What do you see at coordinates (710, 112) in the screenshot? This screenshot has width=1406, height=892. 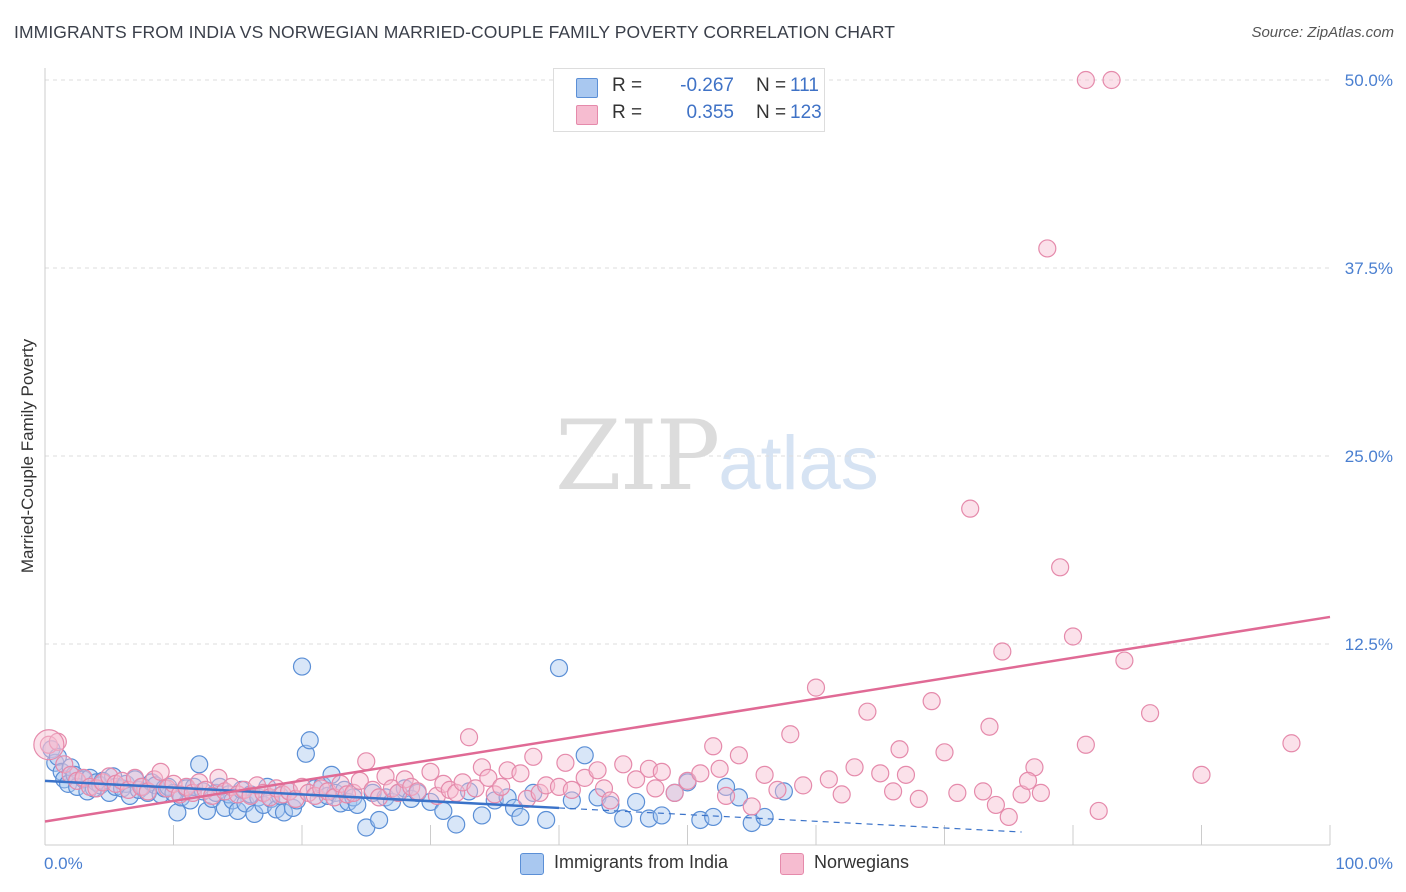 I see `legend-r-value: 0.355` at bounding box center [710, 112].